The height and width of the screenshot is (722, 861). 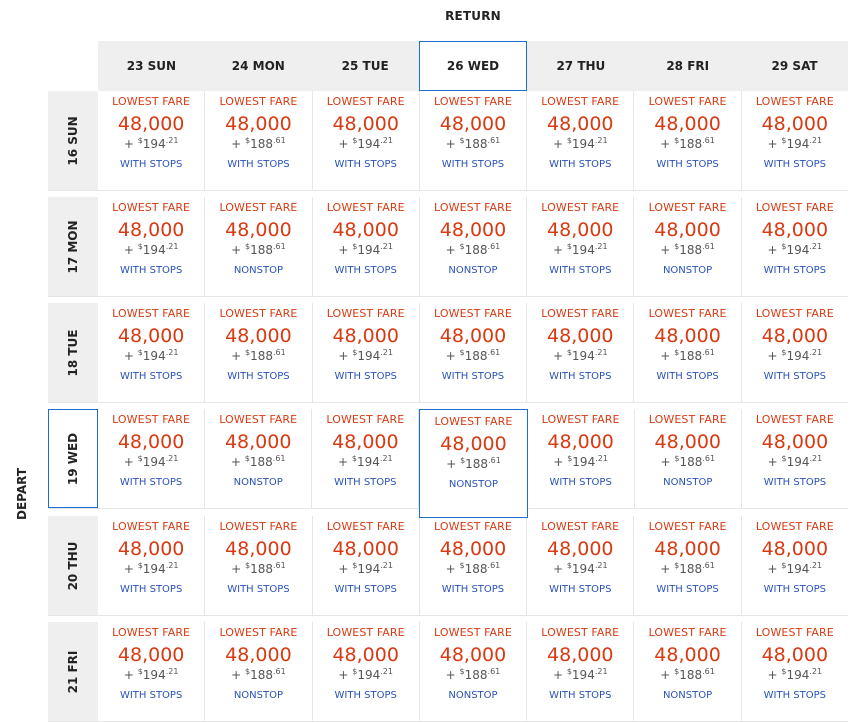 I want to click on return-date-2: 24 MON, so click(x=258, y=66).